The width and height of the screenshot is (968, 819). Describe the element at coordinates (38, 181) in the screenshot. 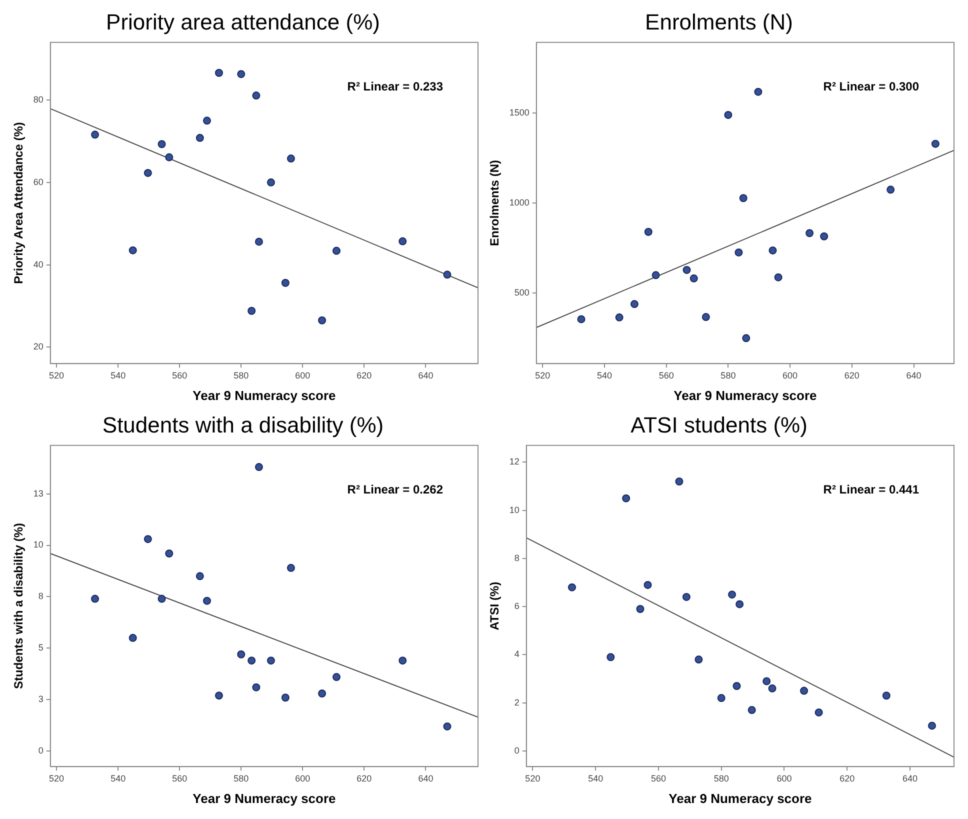

I see `y-tick-label: 60` at that location.